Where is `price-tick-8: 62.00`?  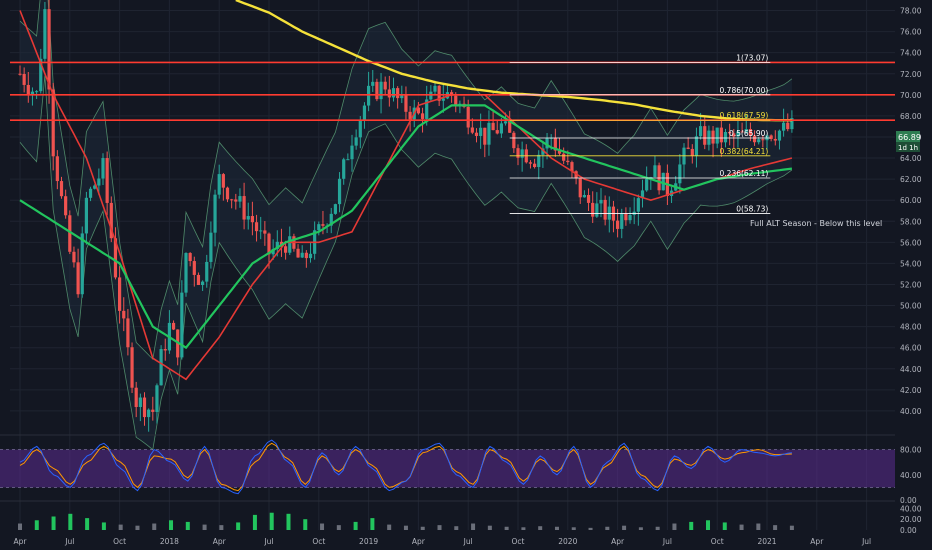 price-tick-8: 62.00 is located at coordinates (911, 179).